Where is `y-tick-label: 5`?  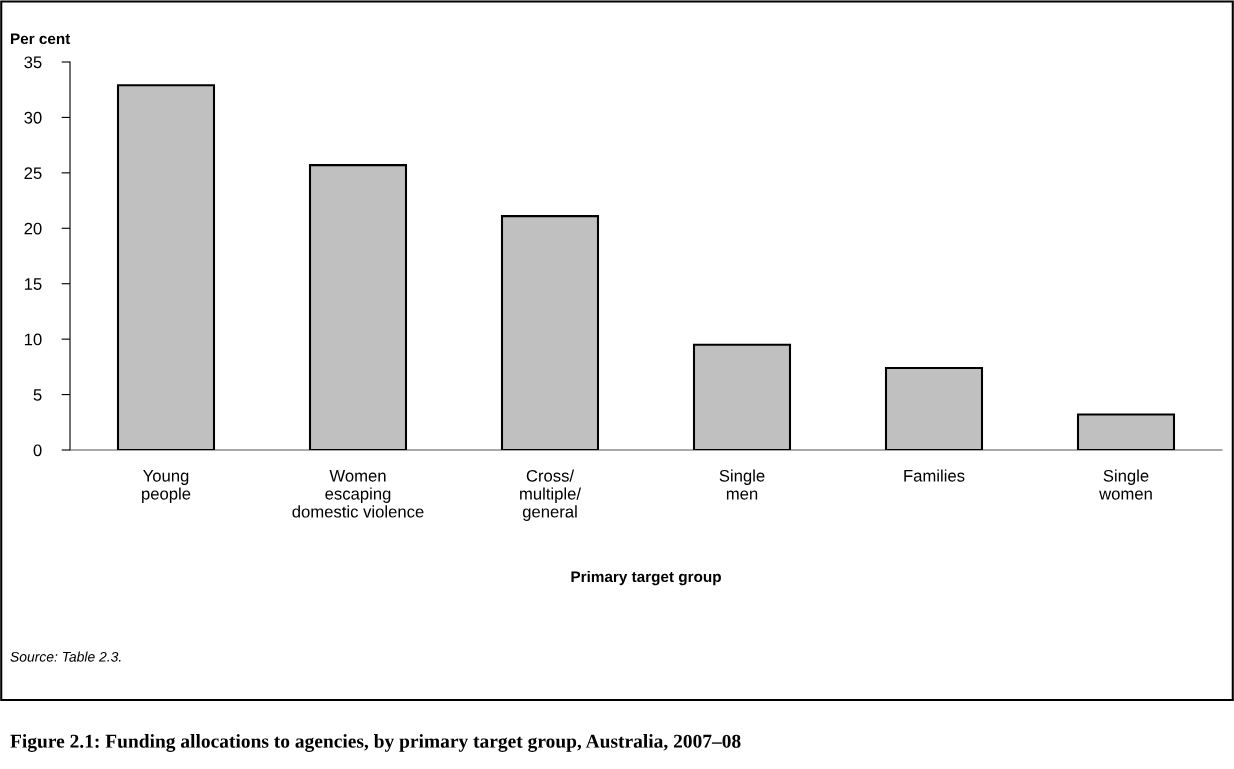
y-tick-label: 5 is located at coordinates (37, 395).